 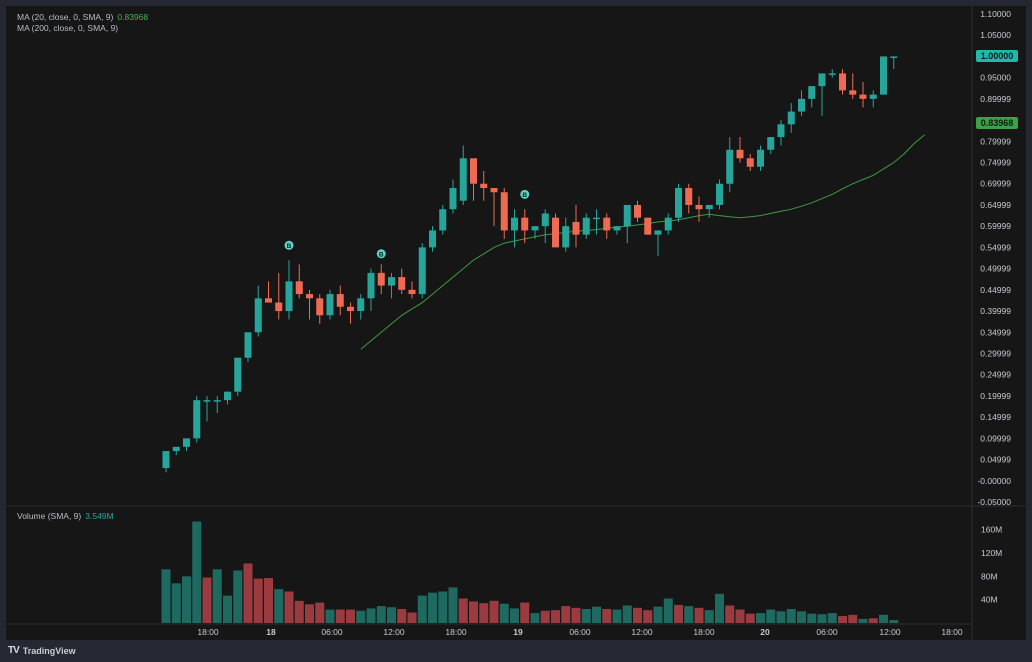 What do you see at coordinates (99, 516) in the screenshot?
I see `legend-volume-value: 3.549M` at bounding box center [99, 516].